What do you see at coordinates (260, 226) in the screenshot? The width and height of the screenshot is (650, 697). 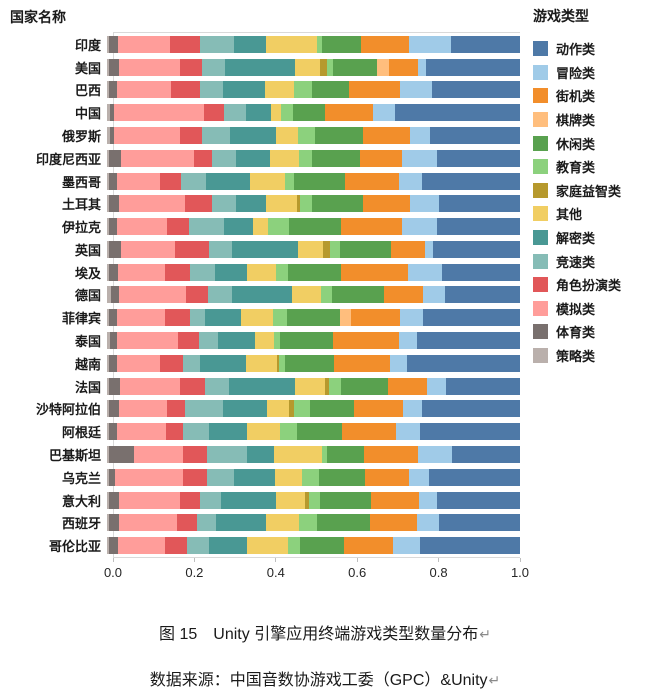 I see `bar-row: 伊拉克` at bounding box center [260, 226].